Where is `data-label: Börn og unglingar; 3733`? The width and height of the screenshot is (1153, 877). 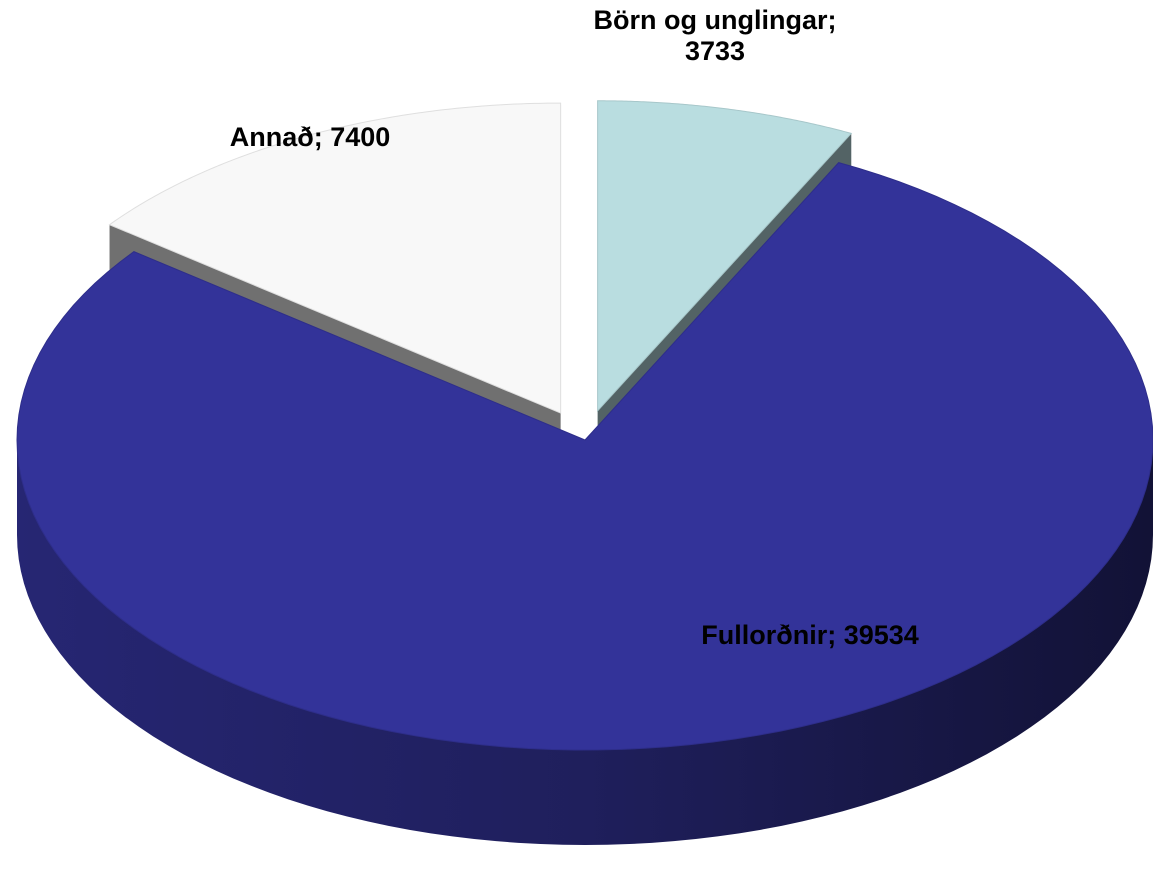
data-label: Börn og unglingar; 3733 is located at coordinates (715, 35).